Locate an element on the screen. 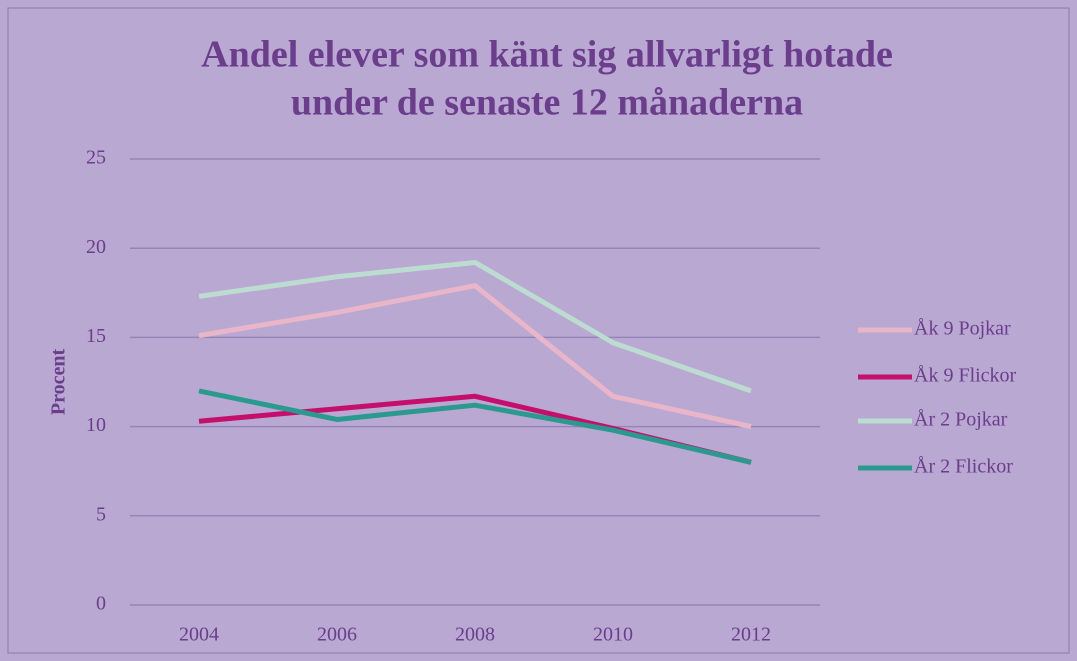 This screenshot has width=1077, height=661. y-tick-label: 0 is located at coordinates (101, 604).